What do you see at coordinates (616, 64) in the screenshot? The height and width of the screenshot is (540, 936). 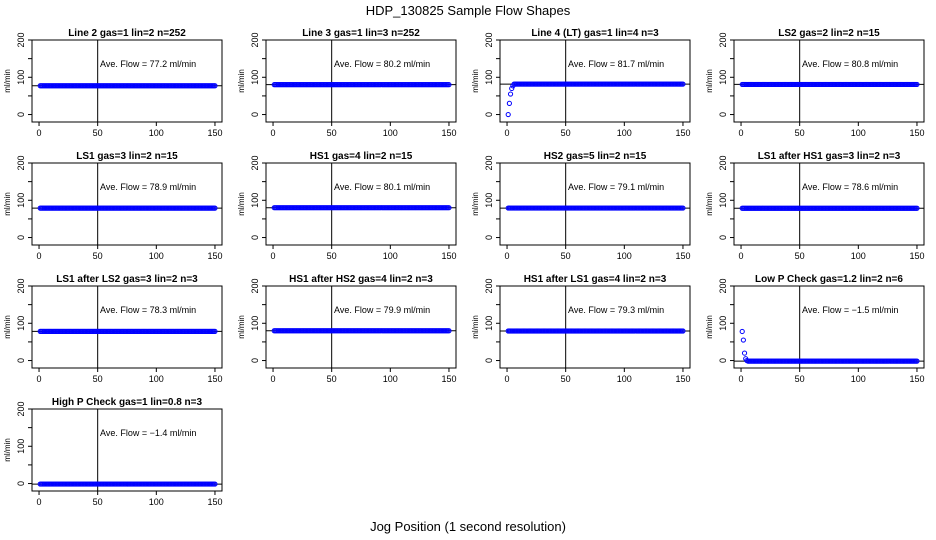 I see `ave-flow-annotation: Ave. Flow = 81.7 ml/min` at bounding box center [616, 64].